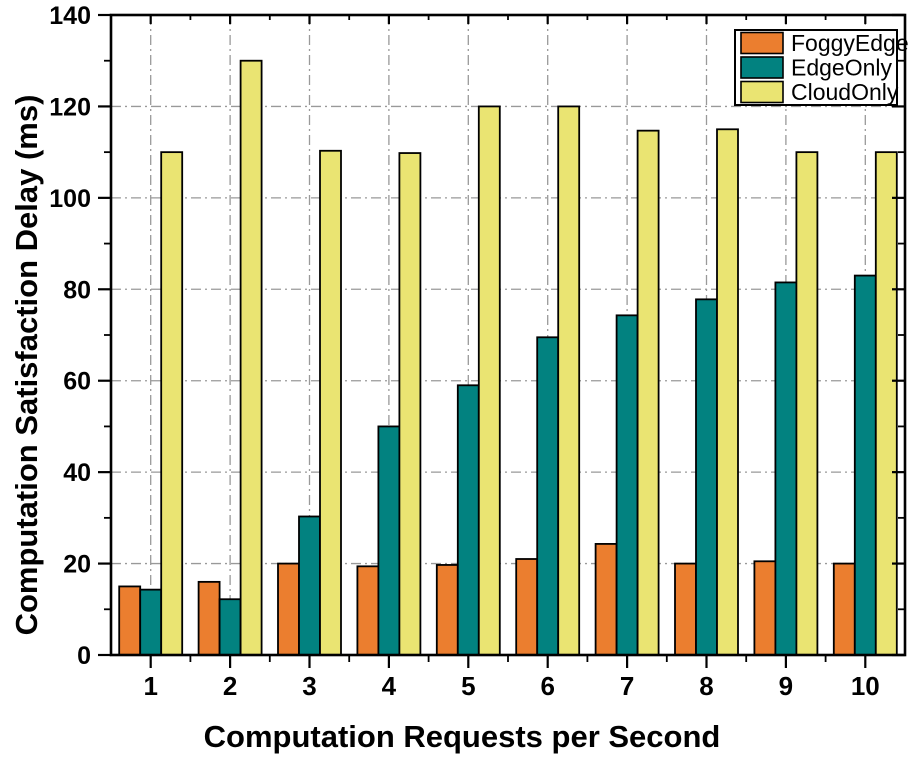 Image resolution: width=915 pixels, height=762 pixels. What do you see at coordinates (77, 382) in the screenshot?
I see `y-tick-label: 60` at bounding box center [77, 382].